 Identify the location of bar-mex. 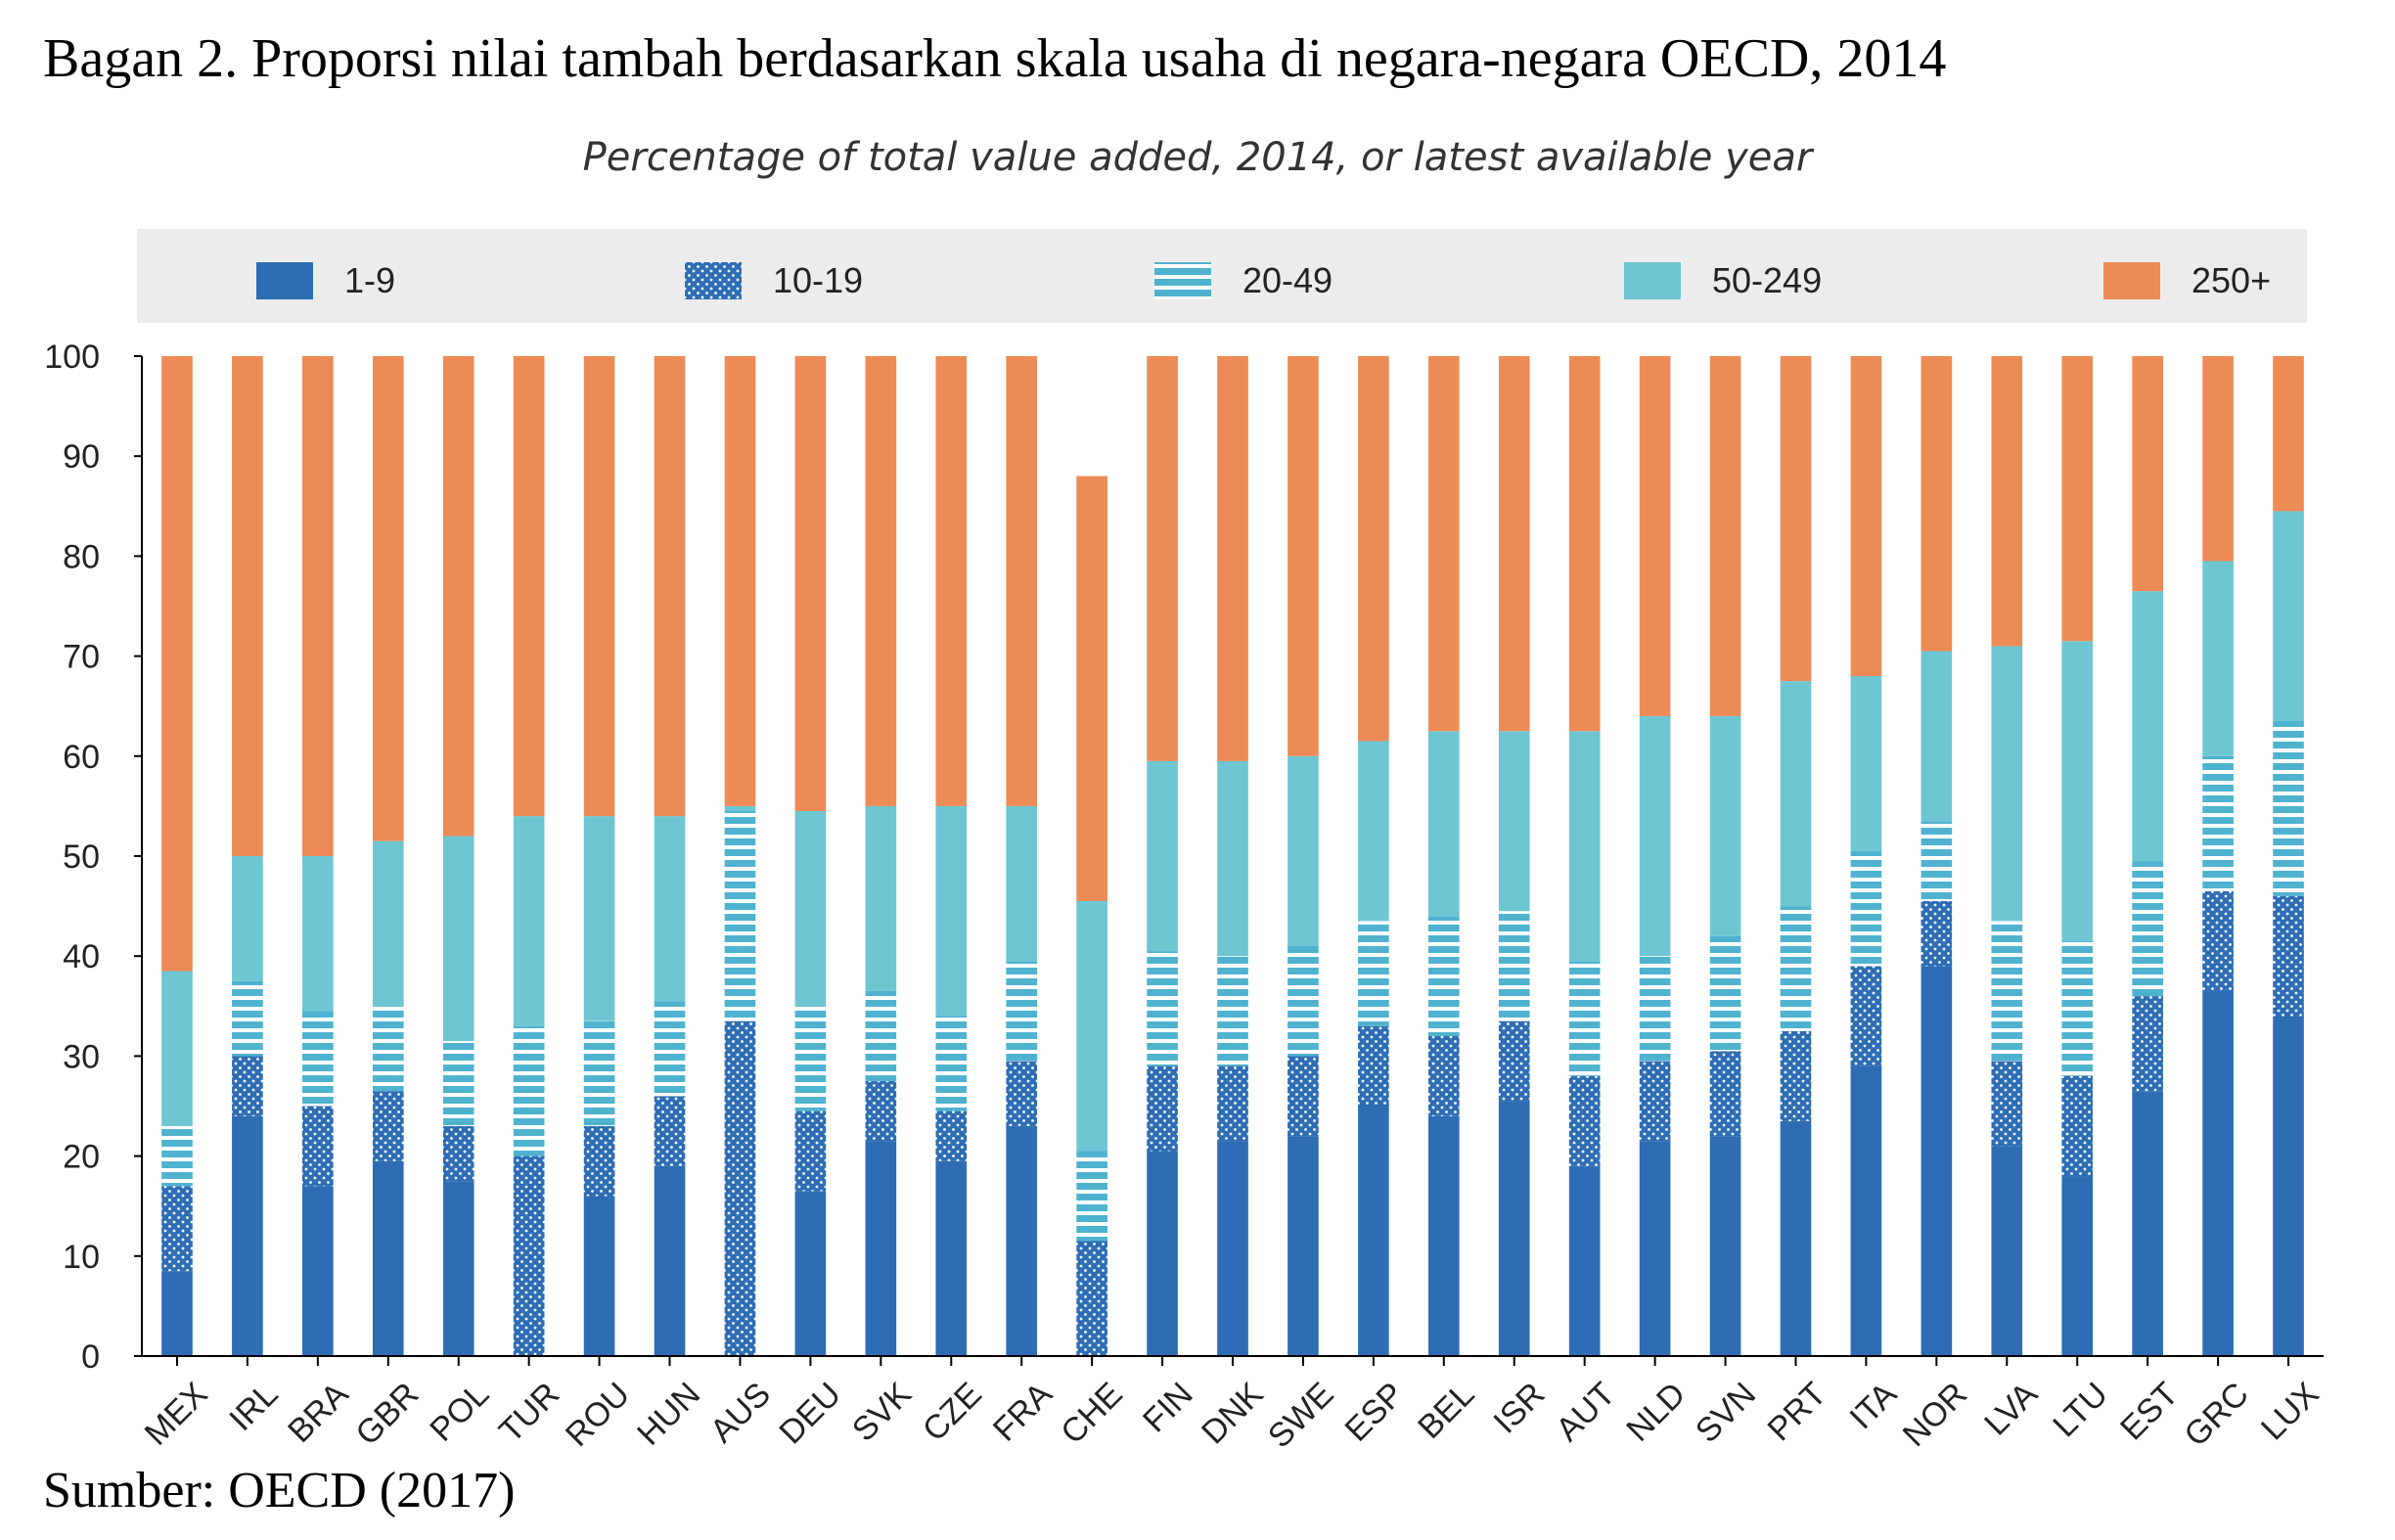
(177, 856).